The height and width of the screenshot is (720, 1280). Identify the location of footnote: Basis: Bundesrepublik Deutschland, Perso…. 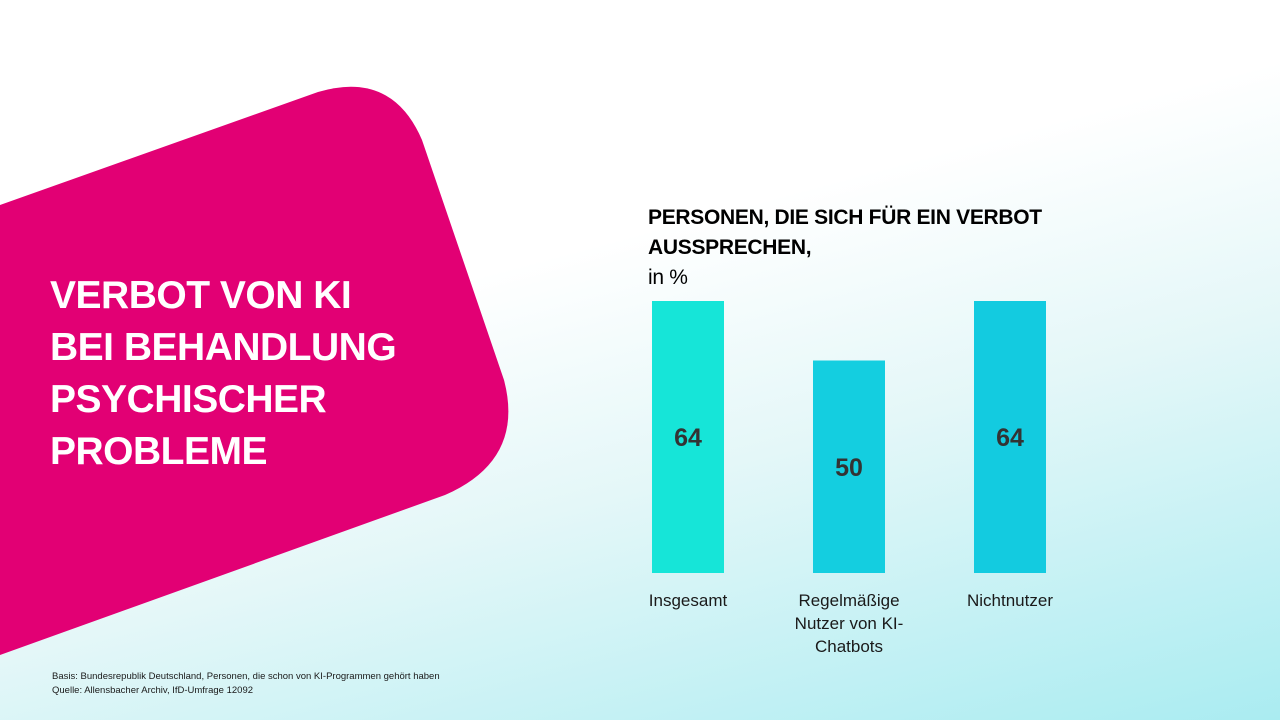
(246, 684).